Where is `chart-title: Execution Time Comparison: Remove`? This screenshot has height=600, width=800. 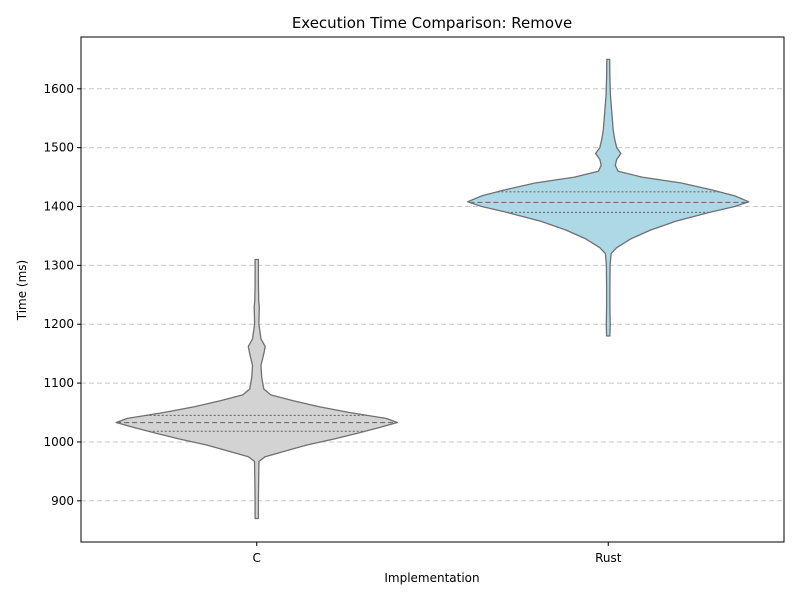 chart-title: Execution Time Comparison: Remove is located at coordinates (432, 23).